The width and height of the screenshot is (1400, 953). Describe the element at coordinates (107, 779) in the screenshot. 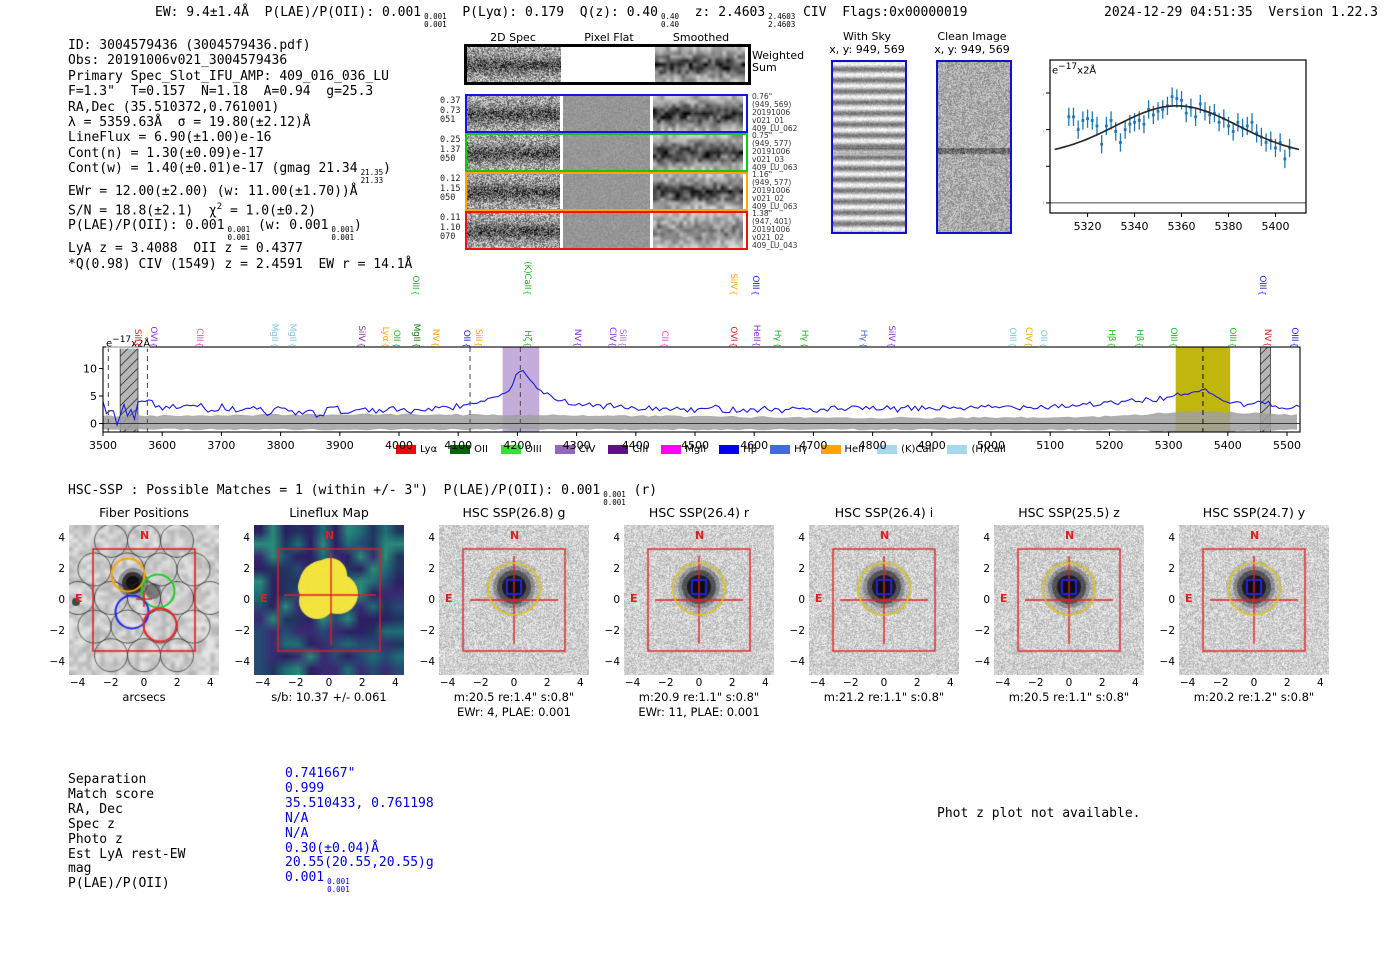

I see `match-table-label: Separation` at that location.